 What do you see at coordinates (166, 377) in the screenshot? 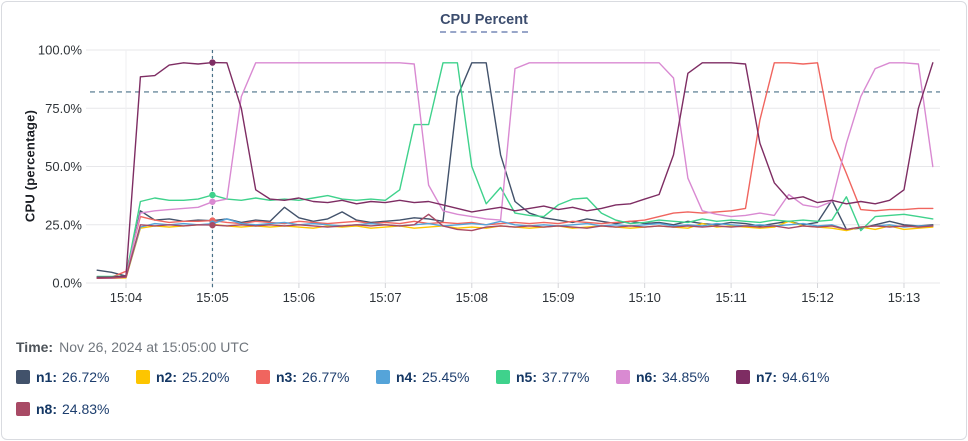
I see `legend-label-n2: n2:` at bounding box center [166, 377].